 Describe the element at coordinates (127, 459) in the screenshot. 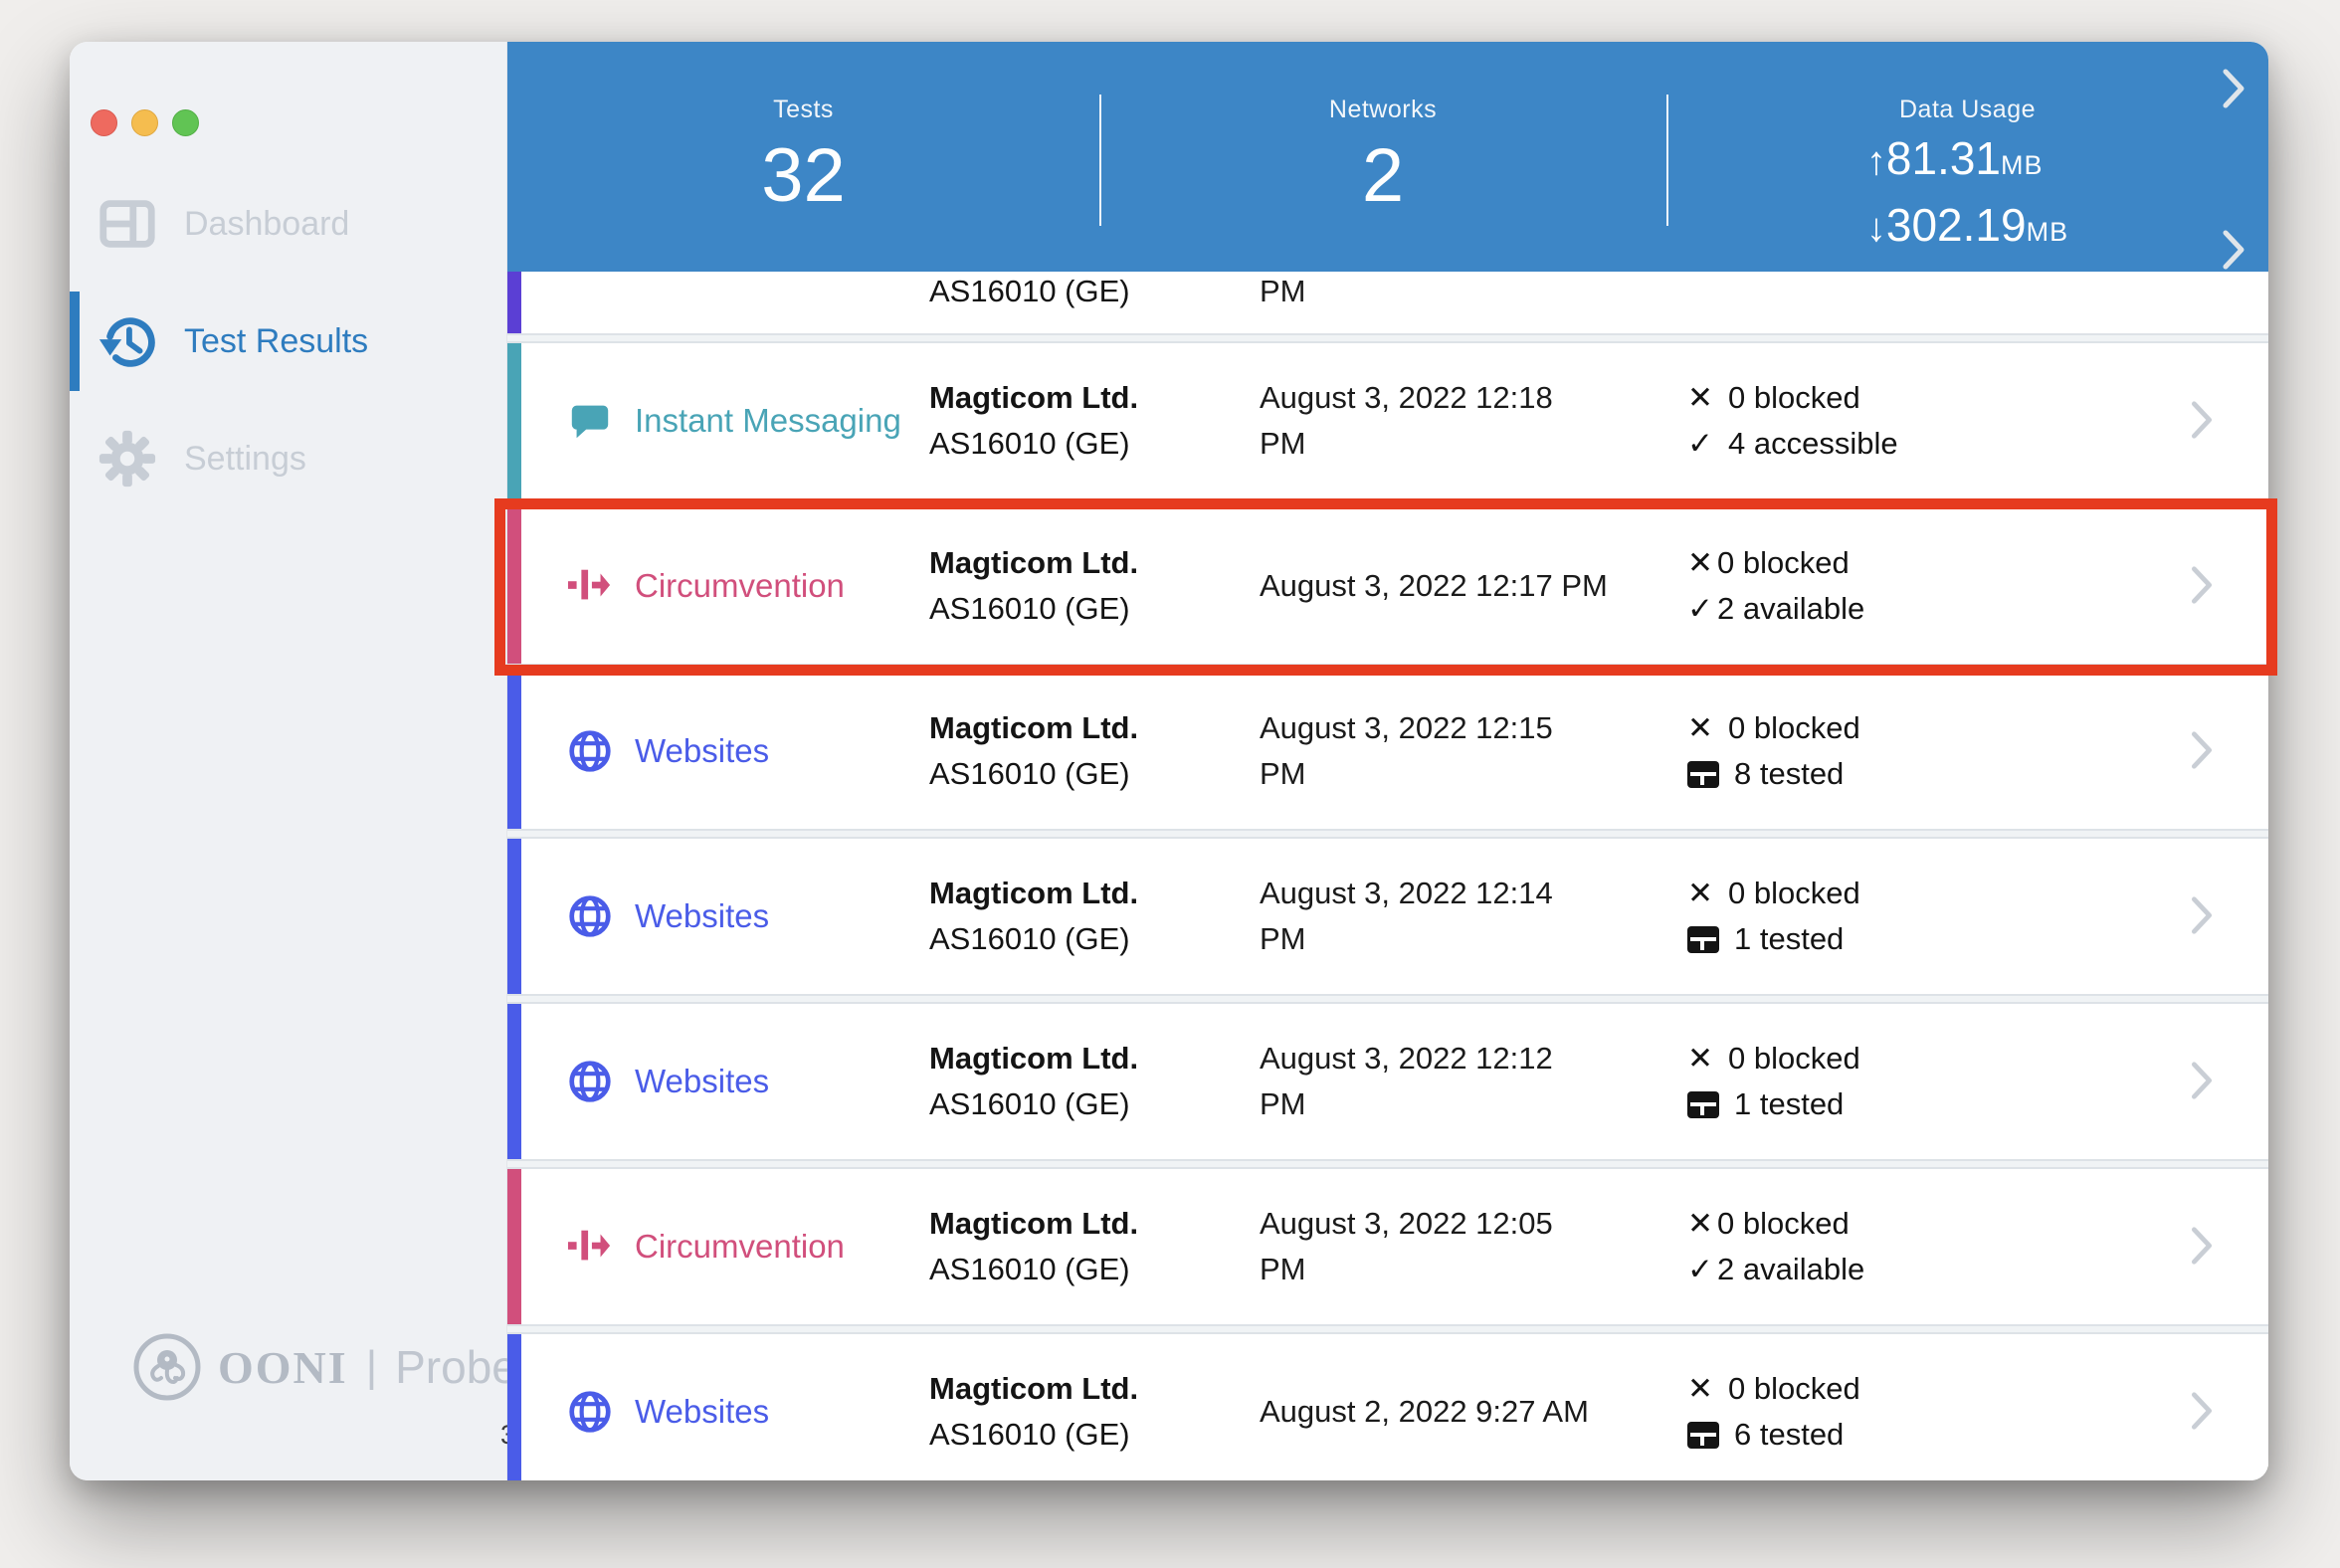

I see `gear-icon` at that location.